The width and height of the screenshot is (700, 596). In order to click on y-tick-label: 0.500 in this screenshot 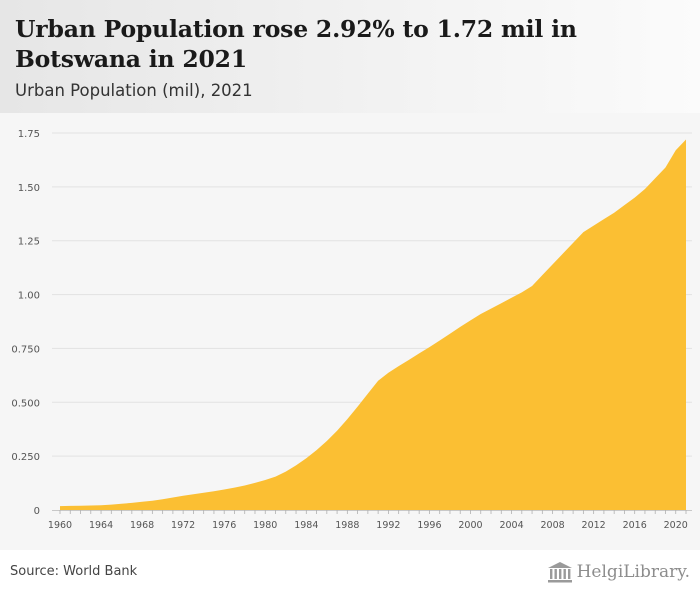, I will do `click(25, 403)`.